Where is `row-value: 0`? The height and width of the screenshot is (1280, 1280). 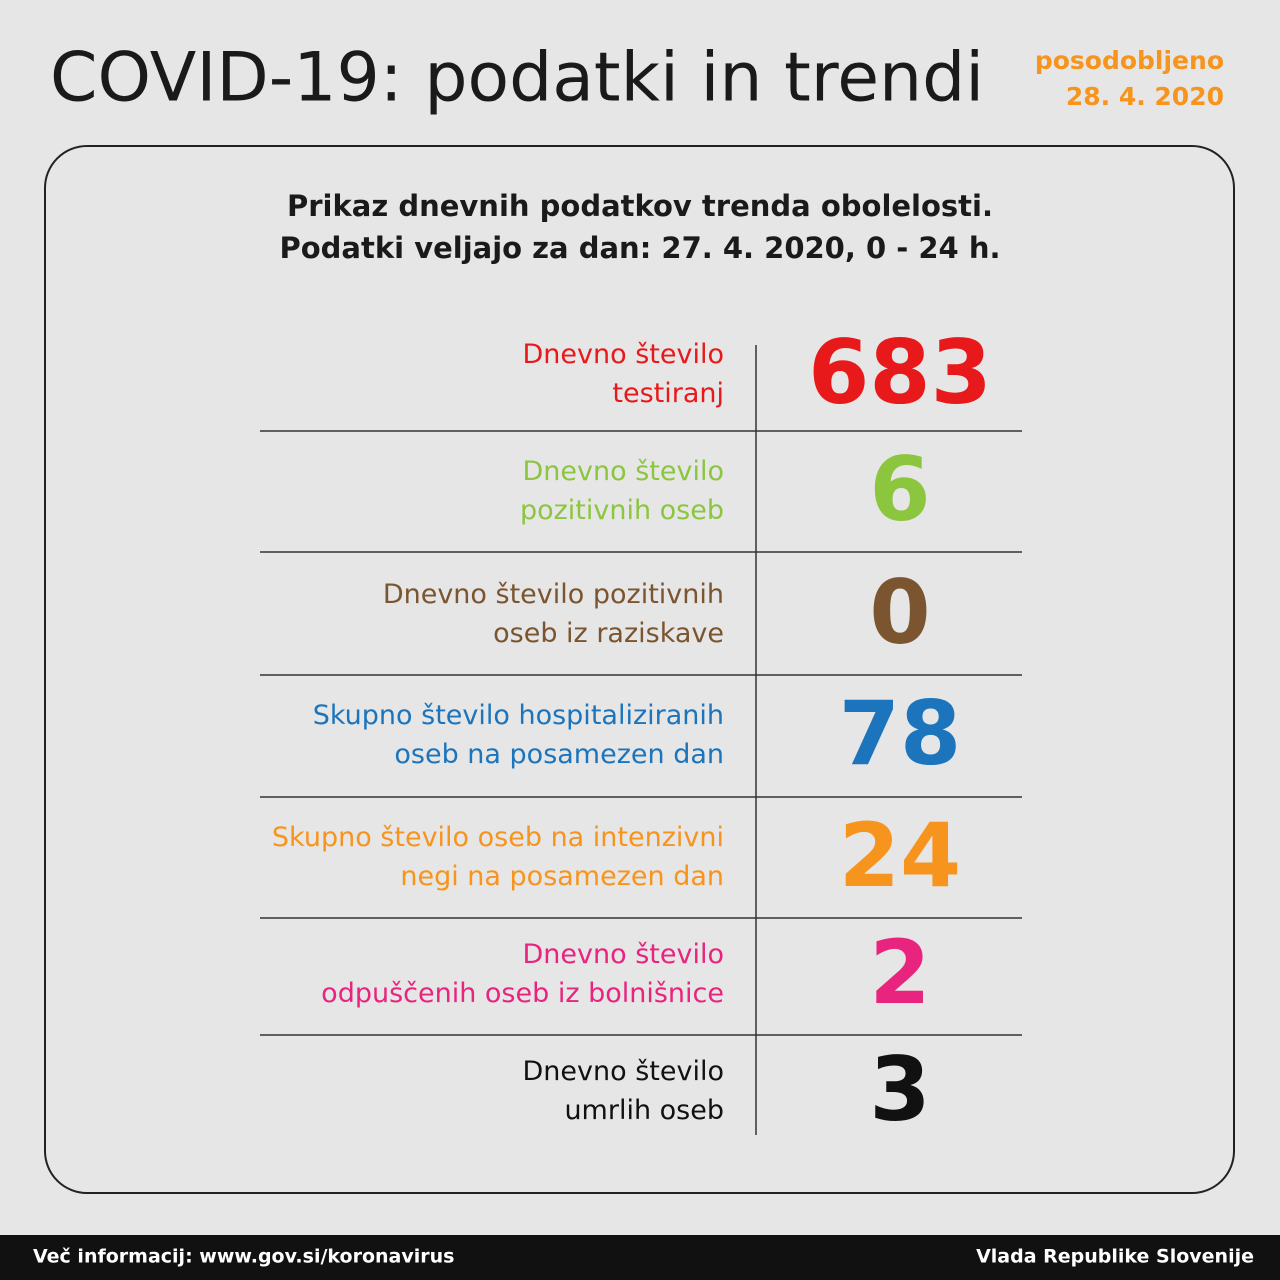
row-value: 0 is located at coordinates (899, 612).